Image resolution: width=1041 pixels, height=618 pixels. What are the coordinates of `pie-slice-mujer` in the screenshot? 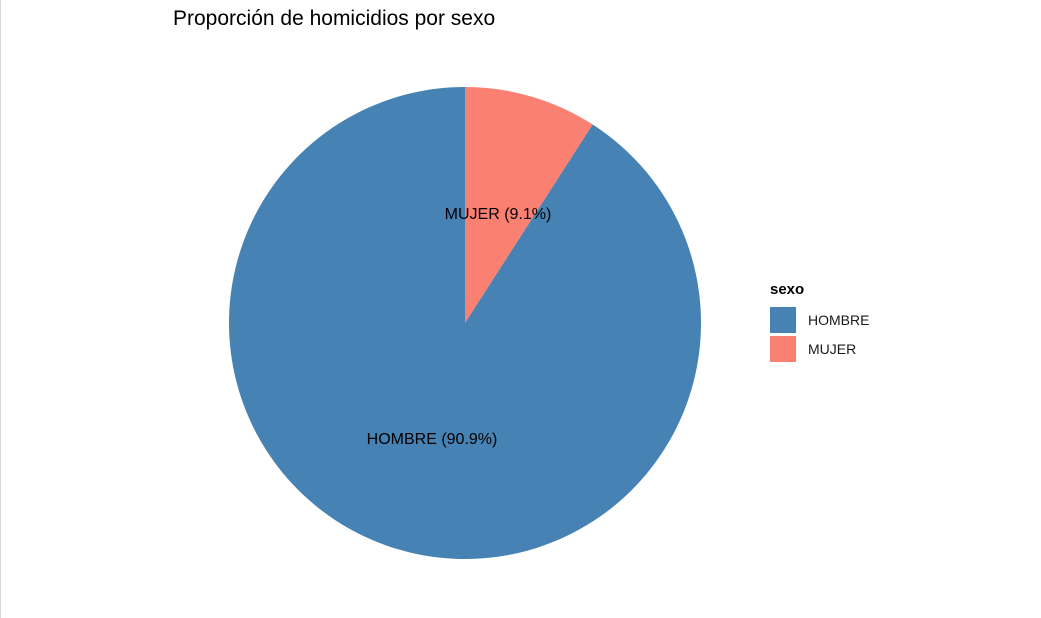 It's located at (529, 205).